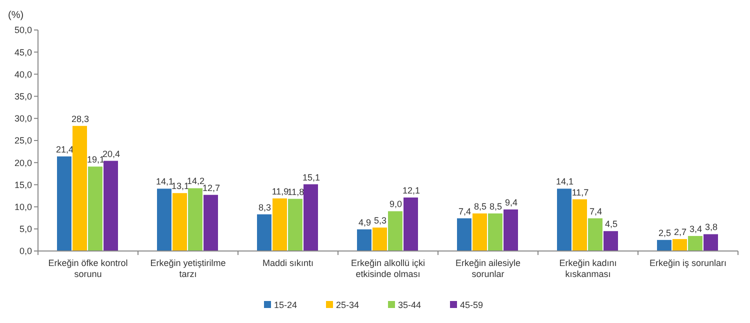 This screenshot has height=323, width=750. What do you see at coordinates (611, 224) in the screenshot?
I see `data-label: 4,5` at bounding box center [611, 224].